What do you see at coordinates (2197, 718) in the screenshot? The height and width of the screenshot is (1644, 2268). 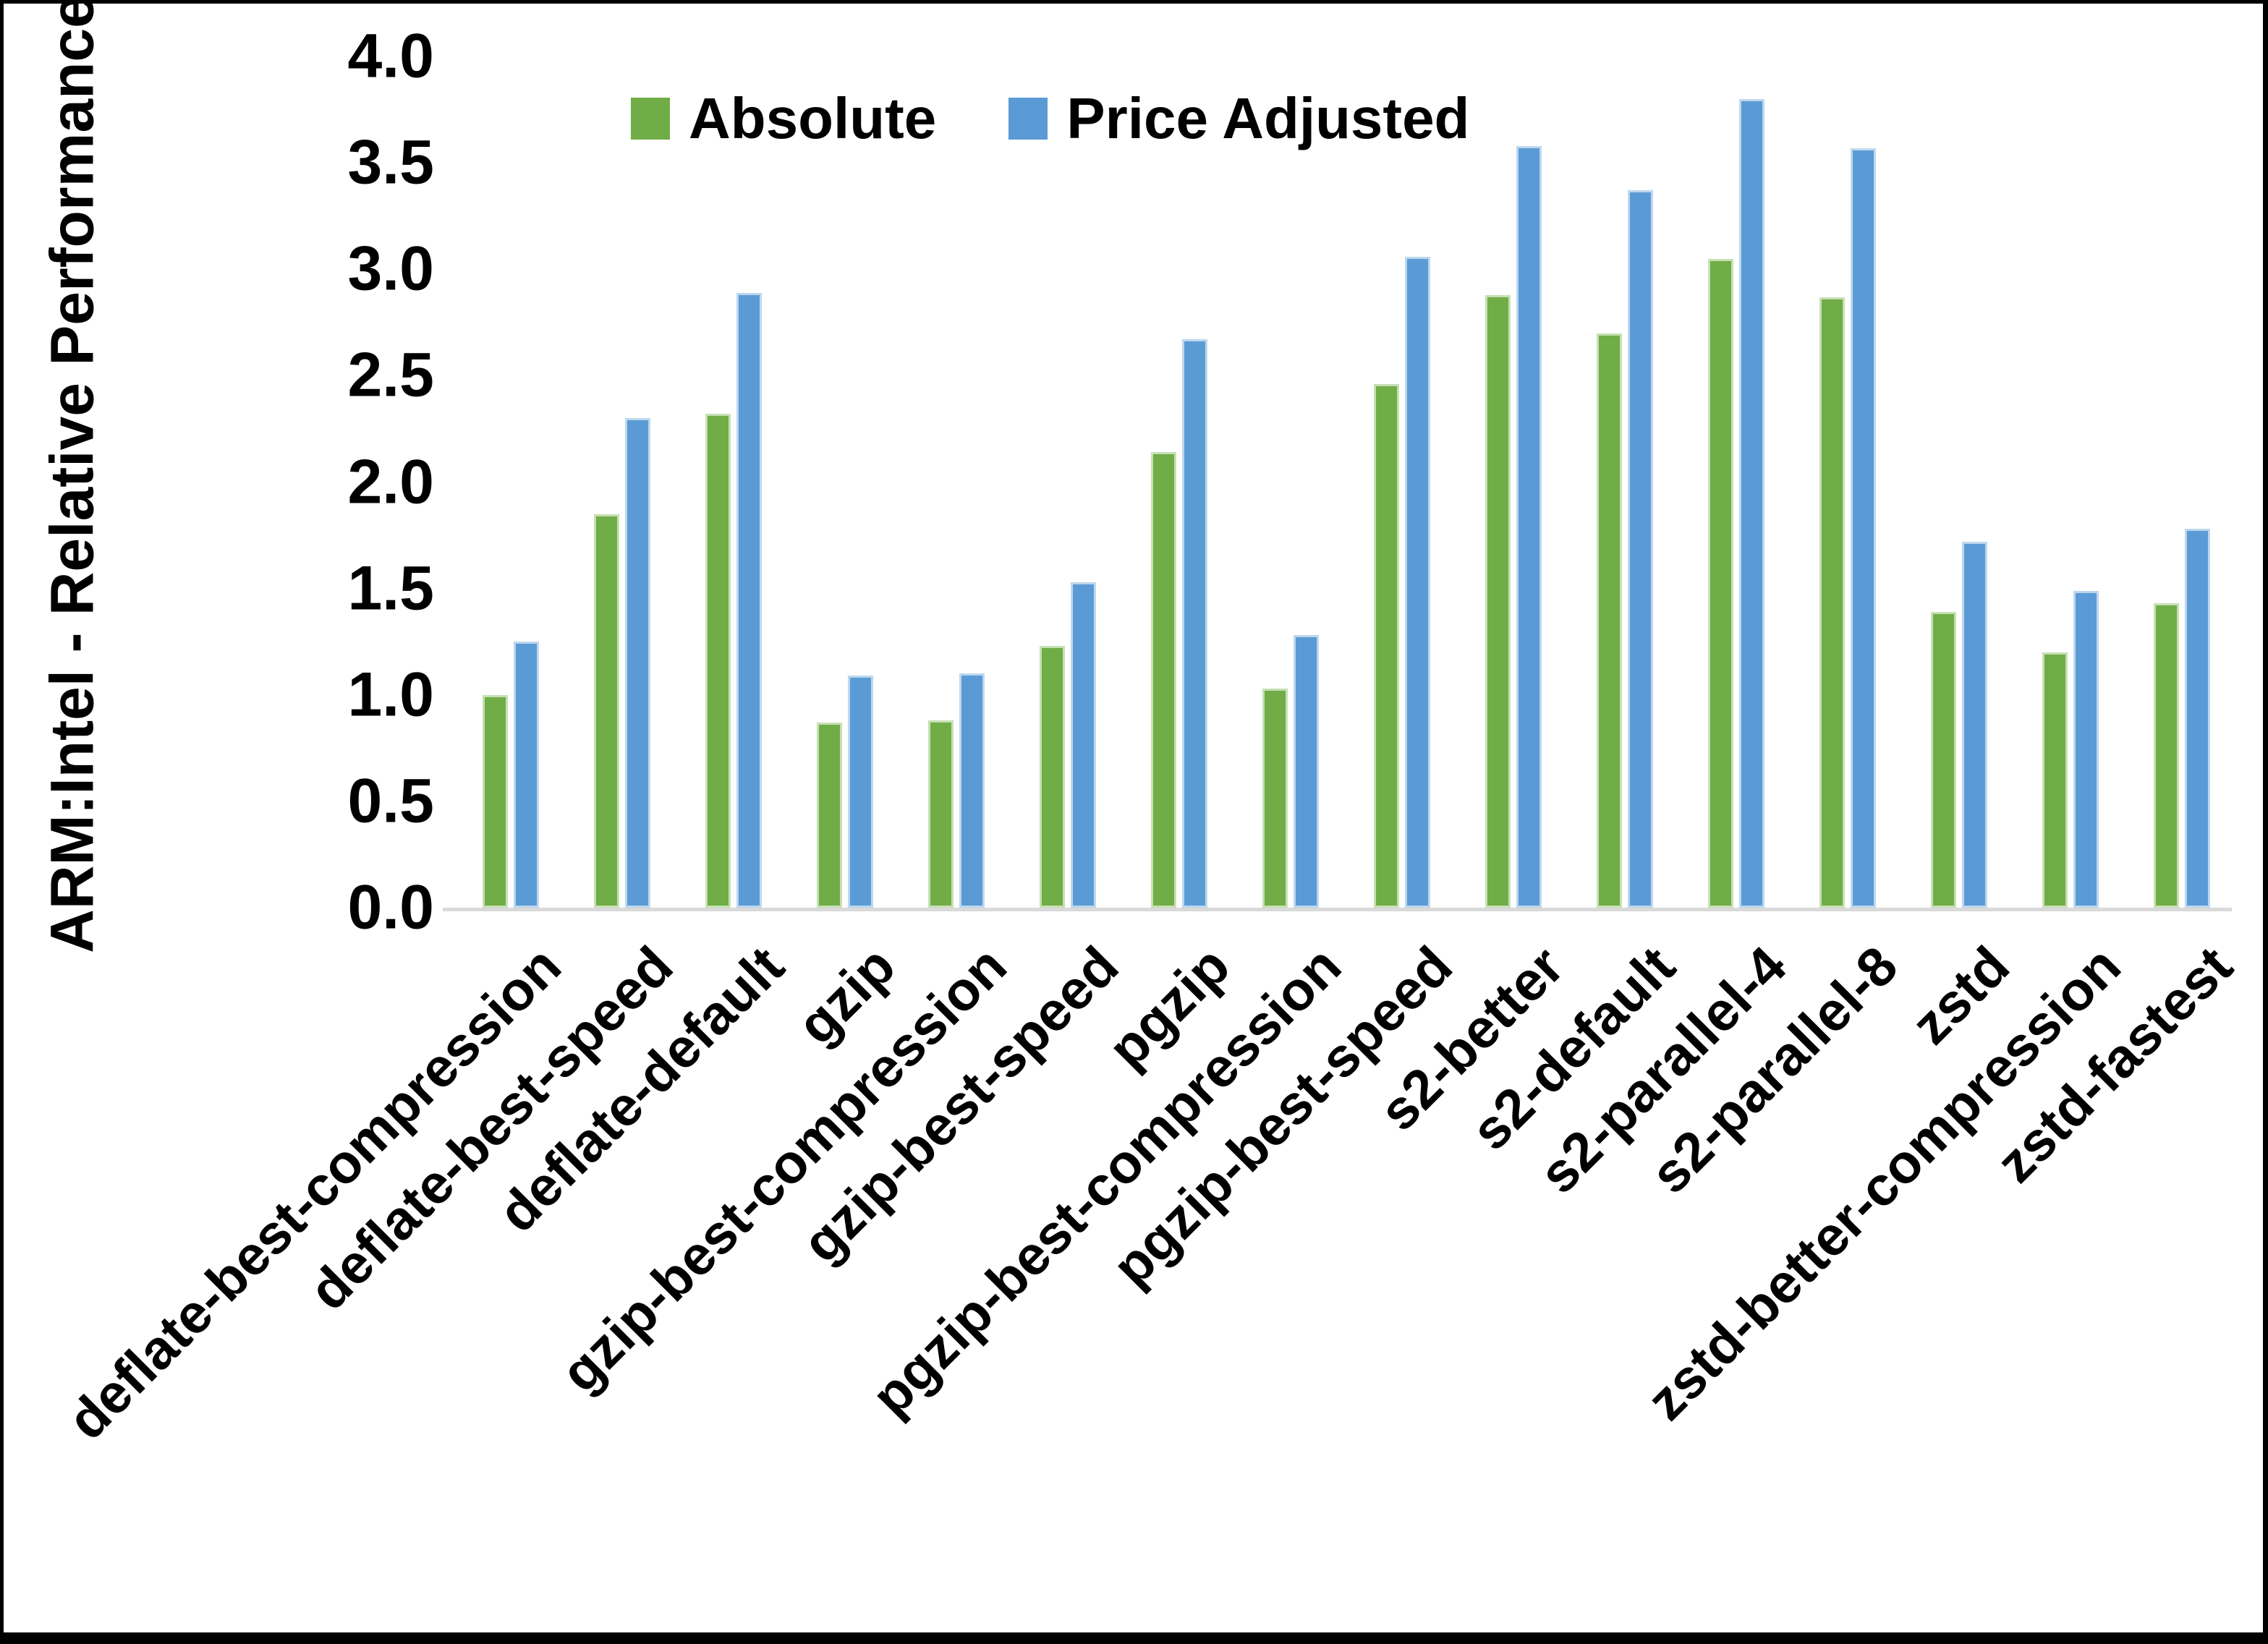 I see `bar-price-adjusted-zstd-fastest` at bounding box center [2197, 718].